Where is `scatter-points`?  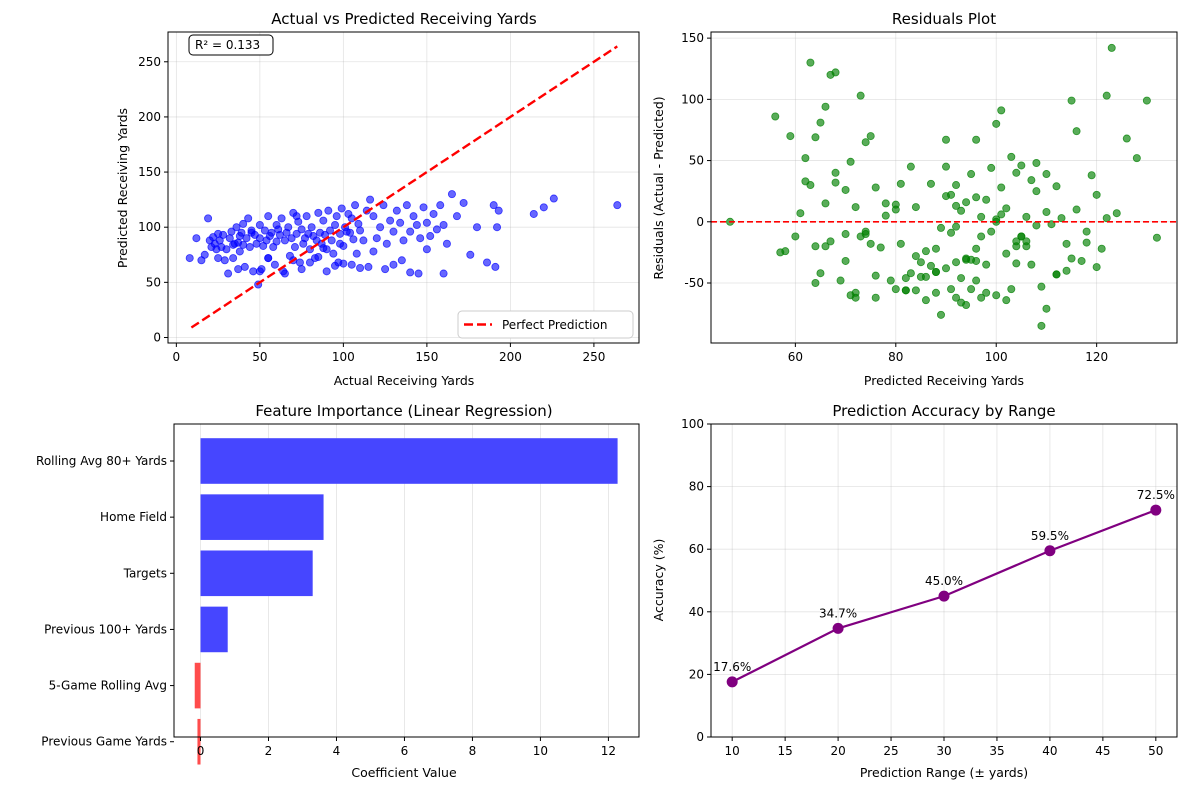 scatter-points is located at coordinates (943, 186).